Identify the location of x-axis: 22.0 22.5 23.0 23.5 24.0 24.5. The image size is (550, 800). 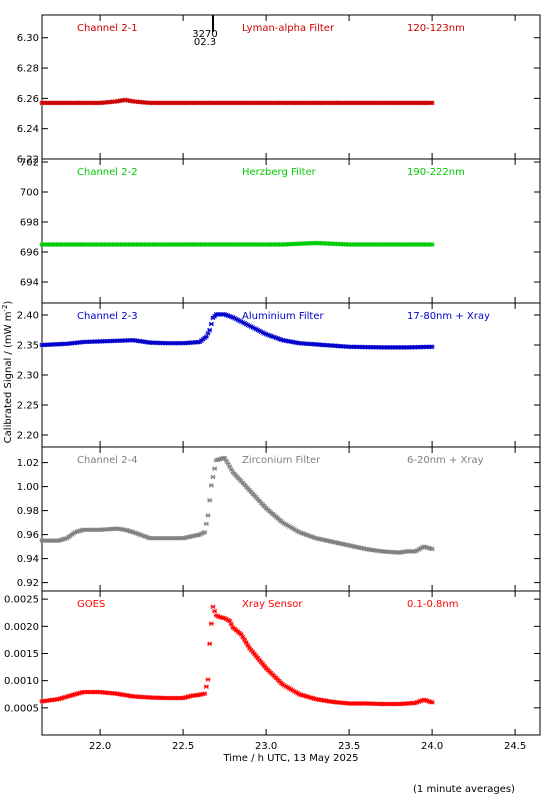
(307, 746).